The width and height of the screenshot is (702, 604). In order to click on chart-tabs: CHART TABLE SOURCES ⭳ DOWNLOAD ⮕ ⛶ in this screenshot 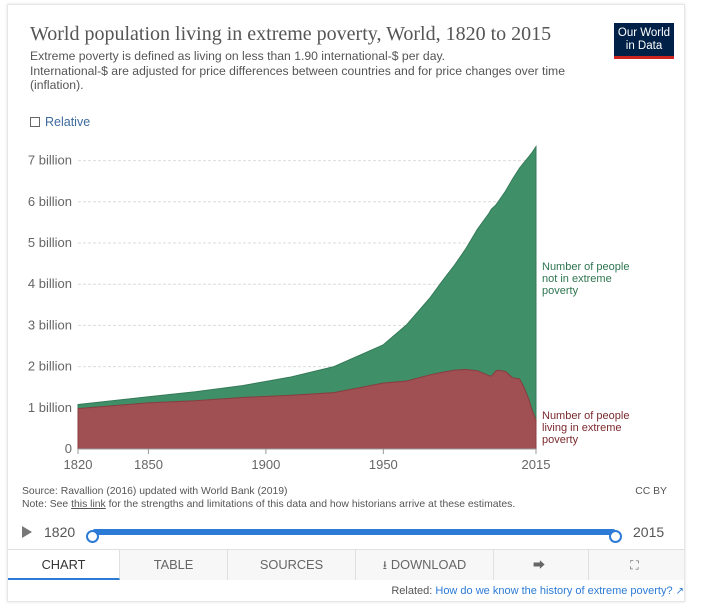, I will do `click(346, 564)`.